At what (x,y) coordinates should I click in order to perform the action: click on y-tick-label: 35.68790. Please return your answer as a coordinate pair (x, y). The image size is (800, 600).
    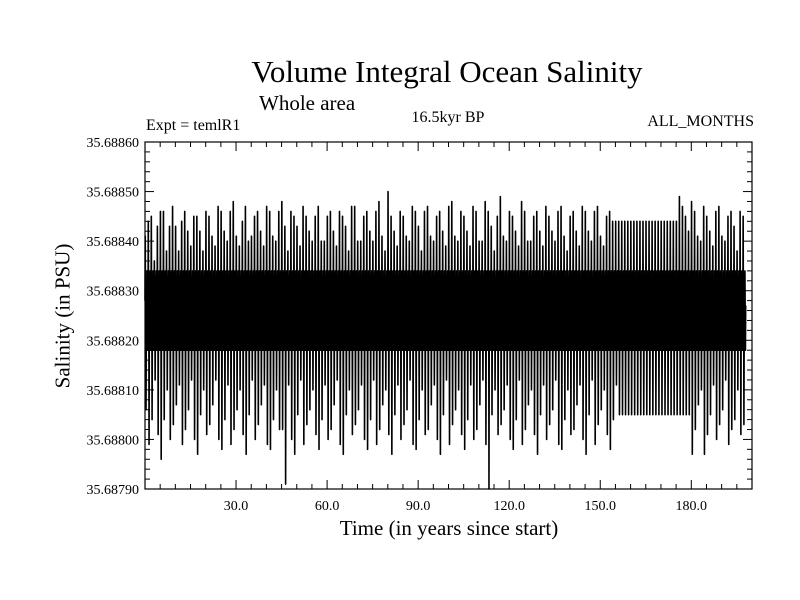
    Looking at the image, I should click on (113, 490).